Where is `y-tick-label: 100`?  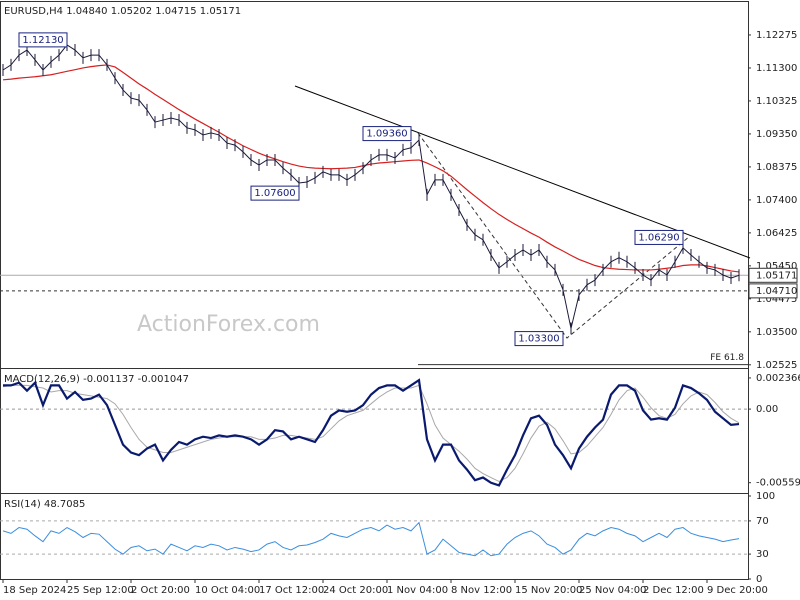 y-tick-label: 100 is located at coordinates (765, 496).